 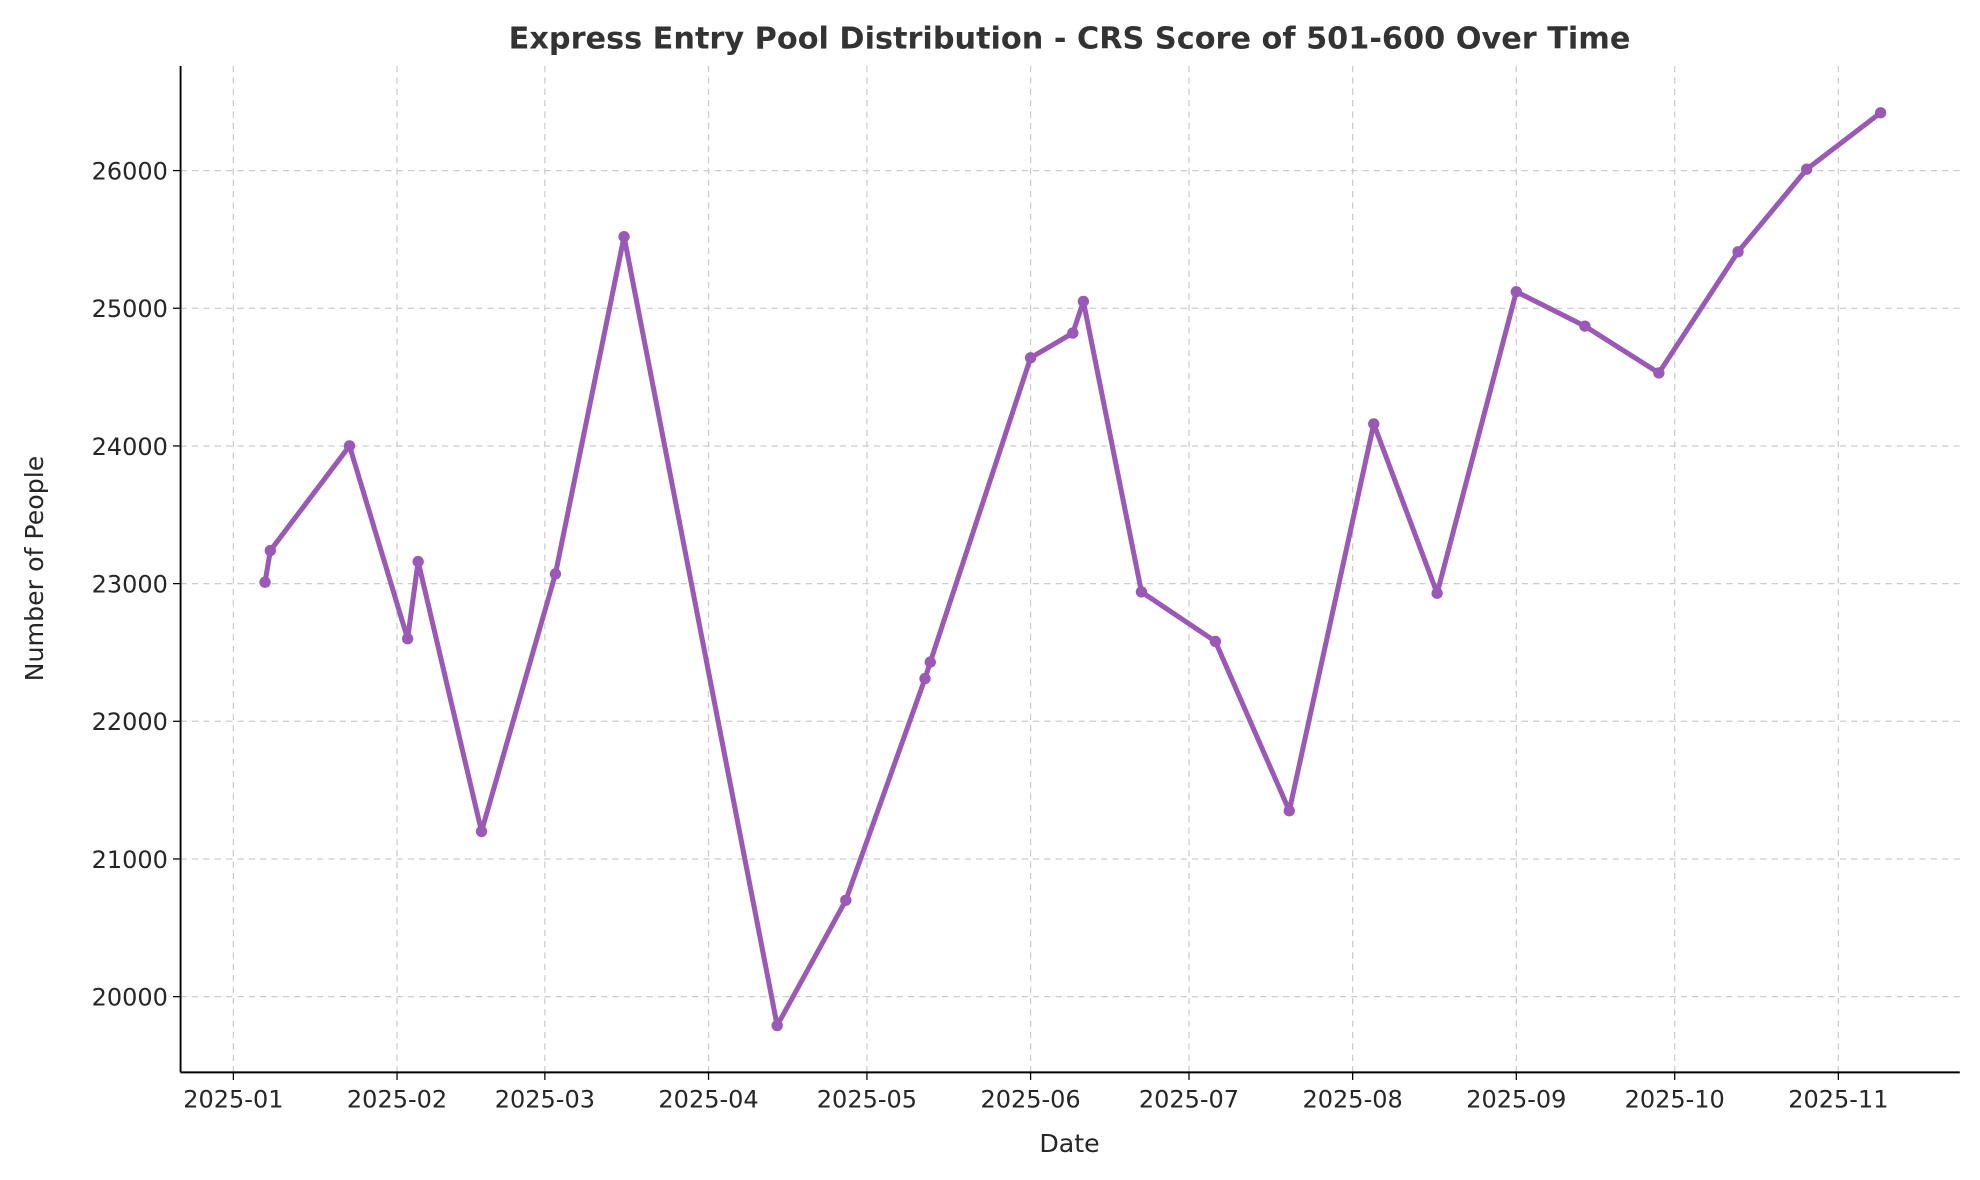 I want to click on x-tick-label: 2025-03, so click(x=545, y=1100).